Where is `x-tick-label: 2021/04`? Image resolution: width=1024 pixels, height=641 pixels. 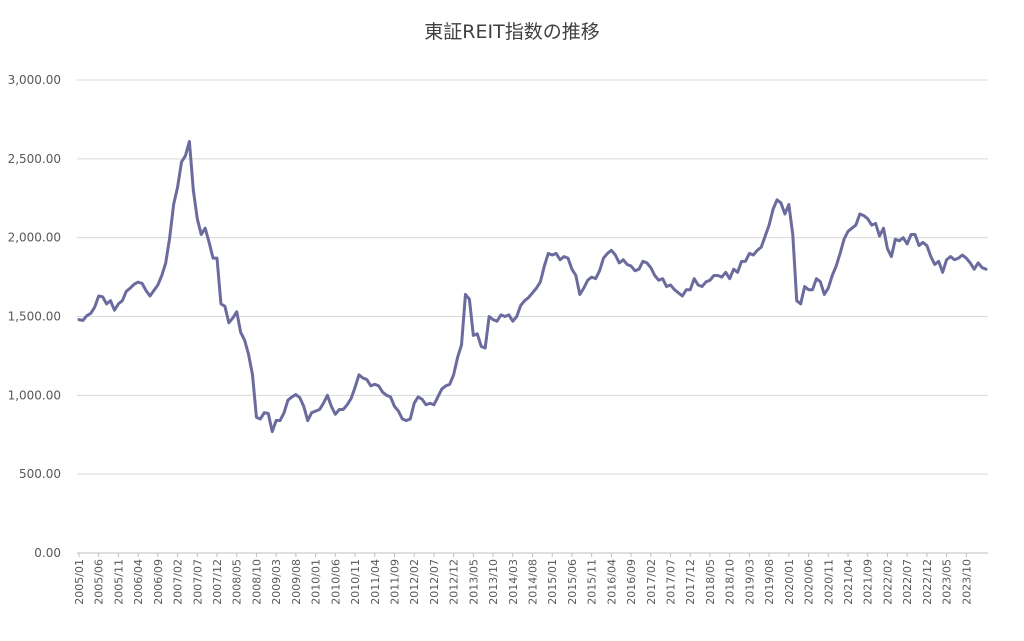 x-tick-label: 2021/04 is located at coordinates (848, 582).